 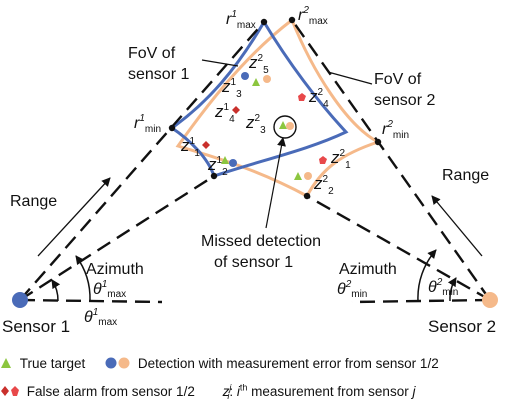 What do you see at coordinates (214, 176) in the screenshot?
I see `fov1-near-corner` at bounding box center [214, 176].